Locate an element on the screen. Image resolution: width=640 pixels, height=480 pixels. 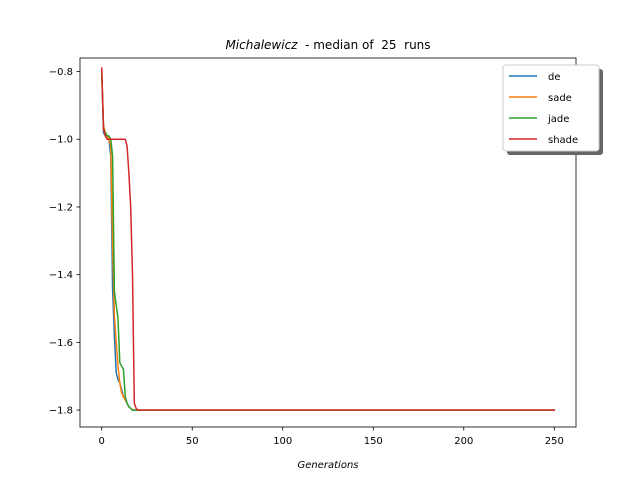
x-tick-label: 50 is located at coordinates (192, 441).